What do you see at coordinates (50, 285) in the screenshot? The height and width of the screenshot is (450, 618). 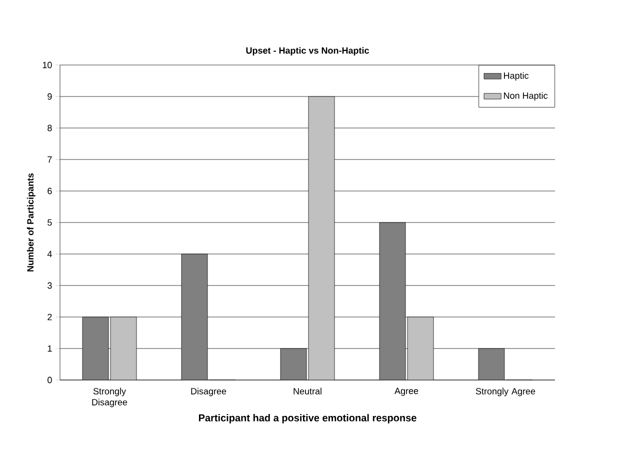 I see `y-tick-label: 3` at bounding box center [50, 285].